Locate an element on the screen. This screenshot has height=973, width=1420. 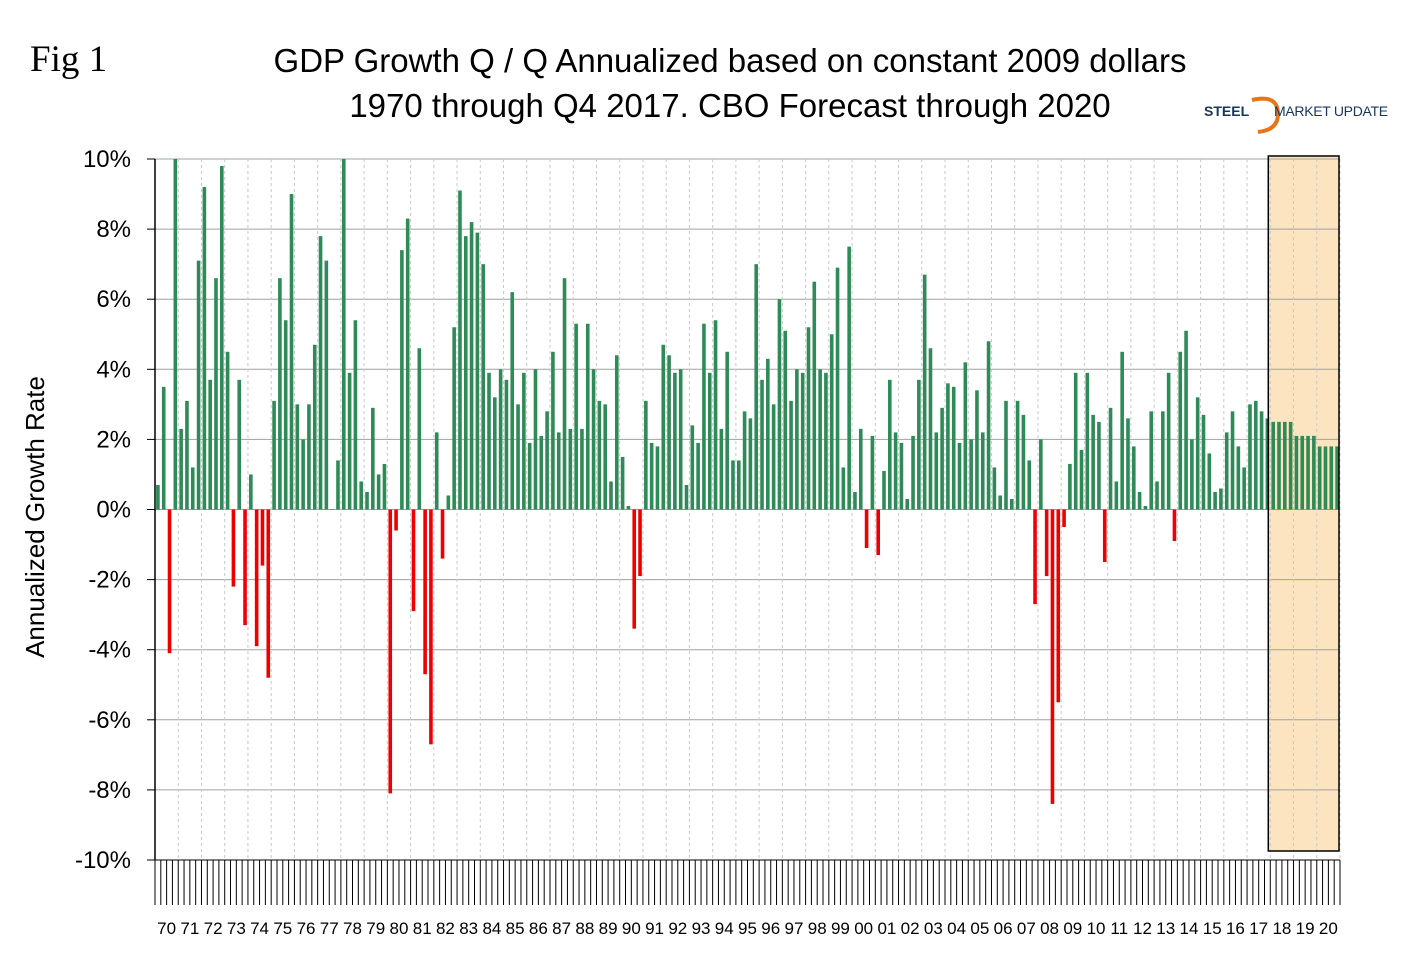
x-tick-label: 88 is located at coordinates (584, 928).